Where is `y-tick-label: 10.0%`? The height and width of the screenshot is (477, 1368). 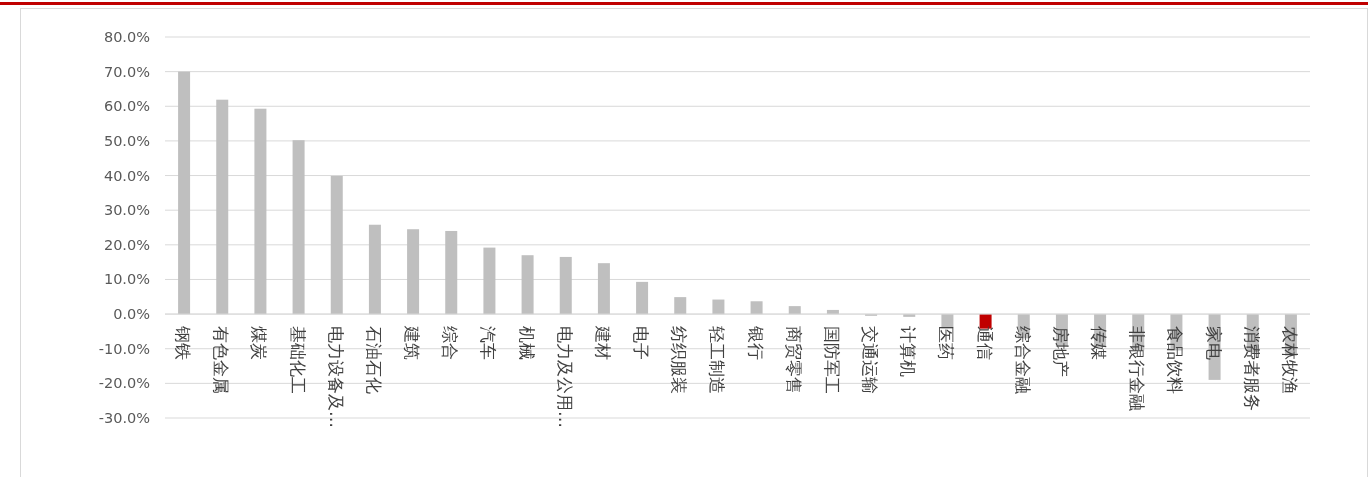 y-tick-label: 10.0% is located at coordinates (126, 279).